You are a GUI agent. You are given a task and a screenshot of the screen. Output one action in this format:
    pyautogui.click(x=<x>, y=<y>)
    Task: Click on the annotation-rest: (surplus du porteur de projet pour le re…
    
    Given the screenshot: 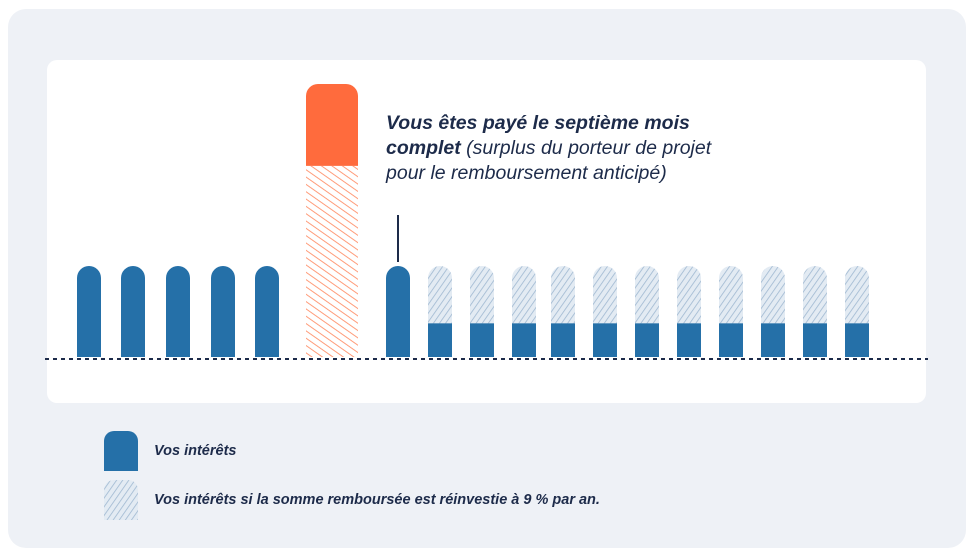 What is the action you would take?
    pyautogui.click(x=549, y=160)
    